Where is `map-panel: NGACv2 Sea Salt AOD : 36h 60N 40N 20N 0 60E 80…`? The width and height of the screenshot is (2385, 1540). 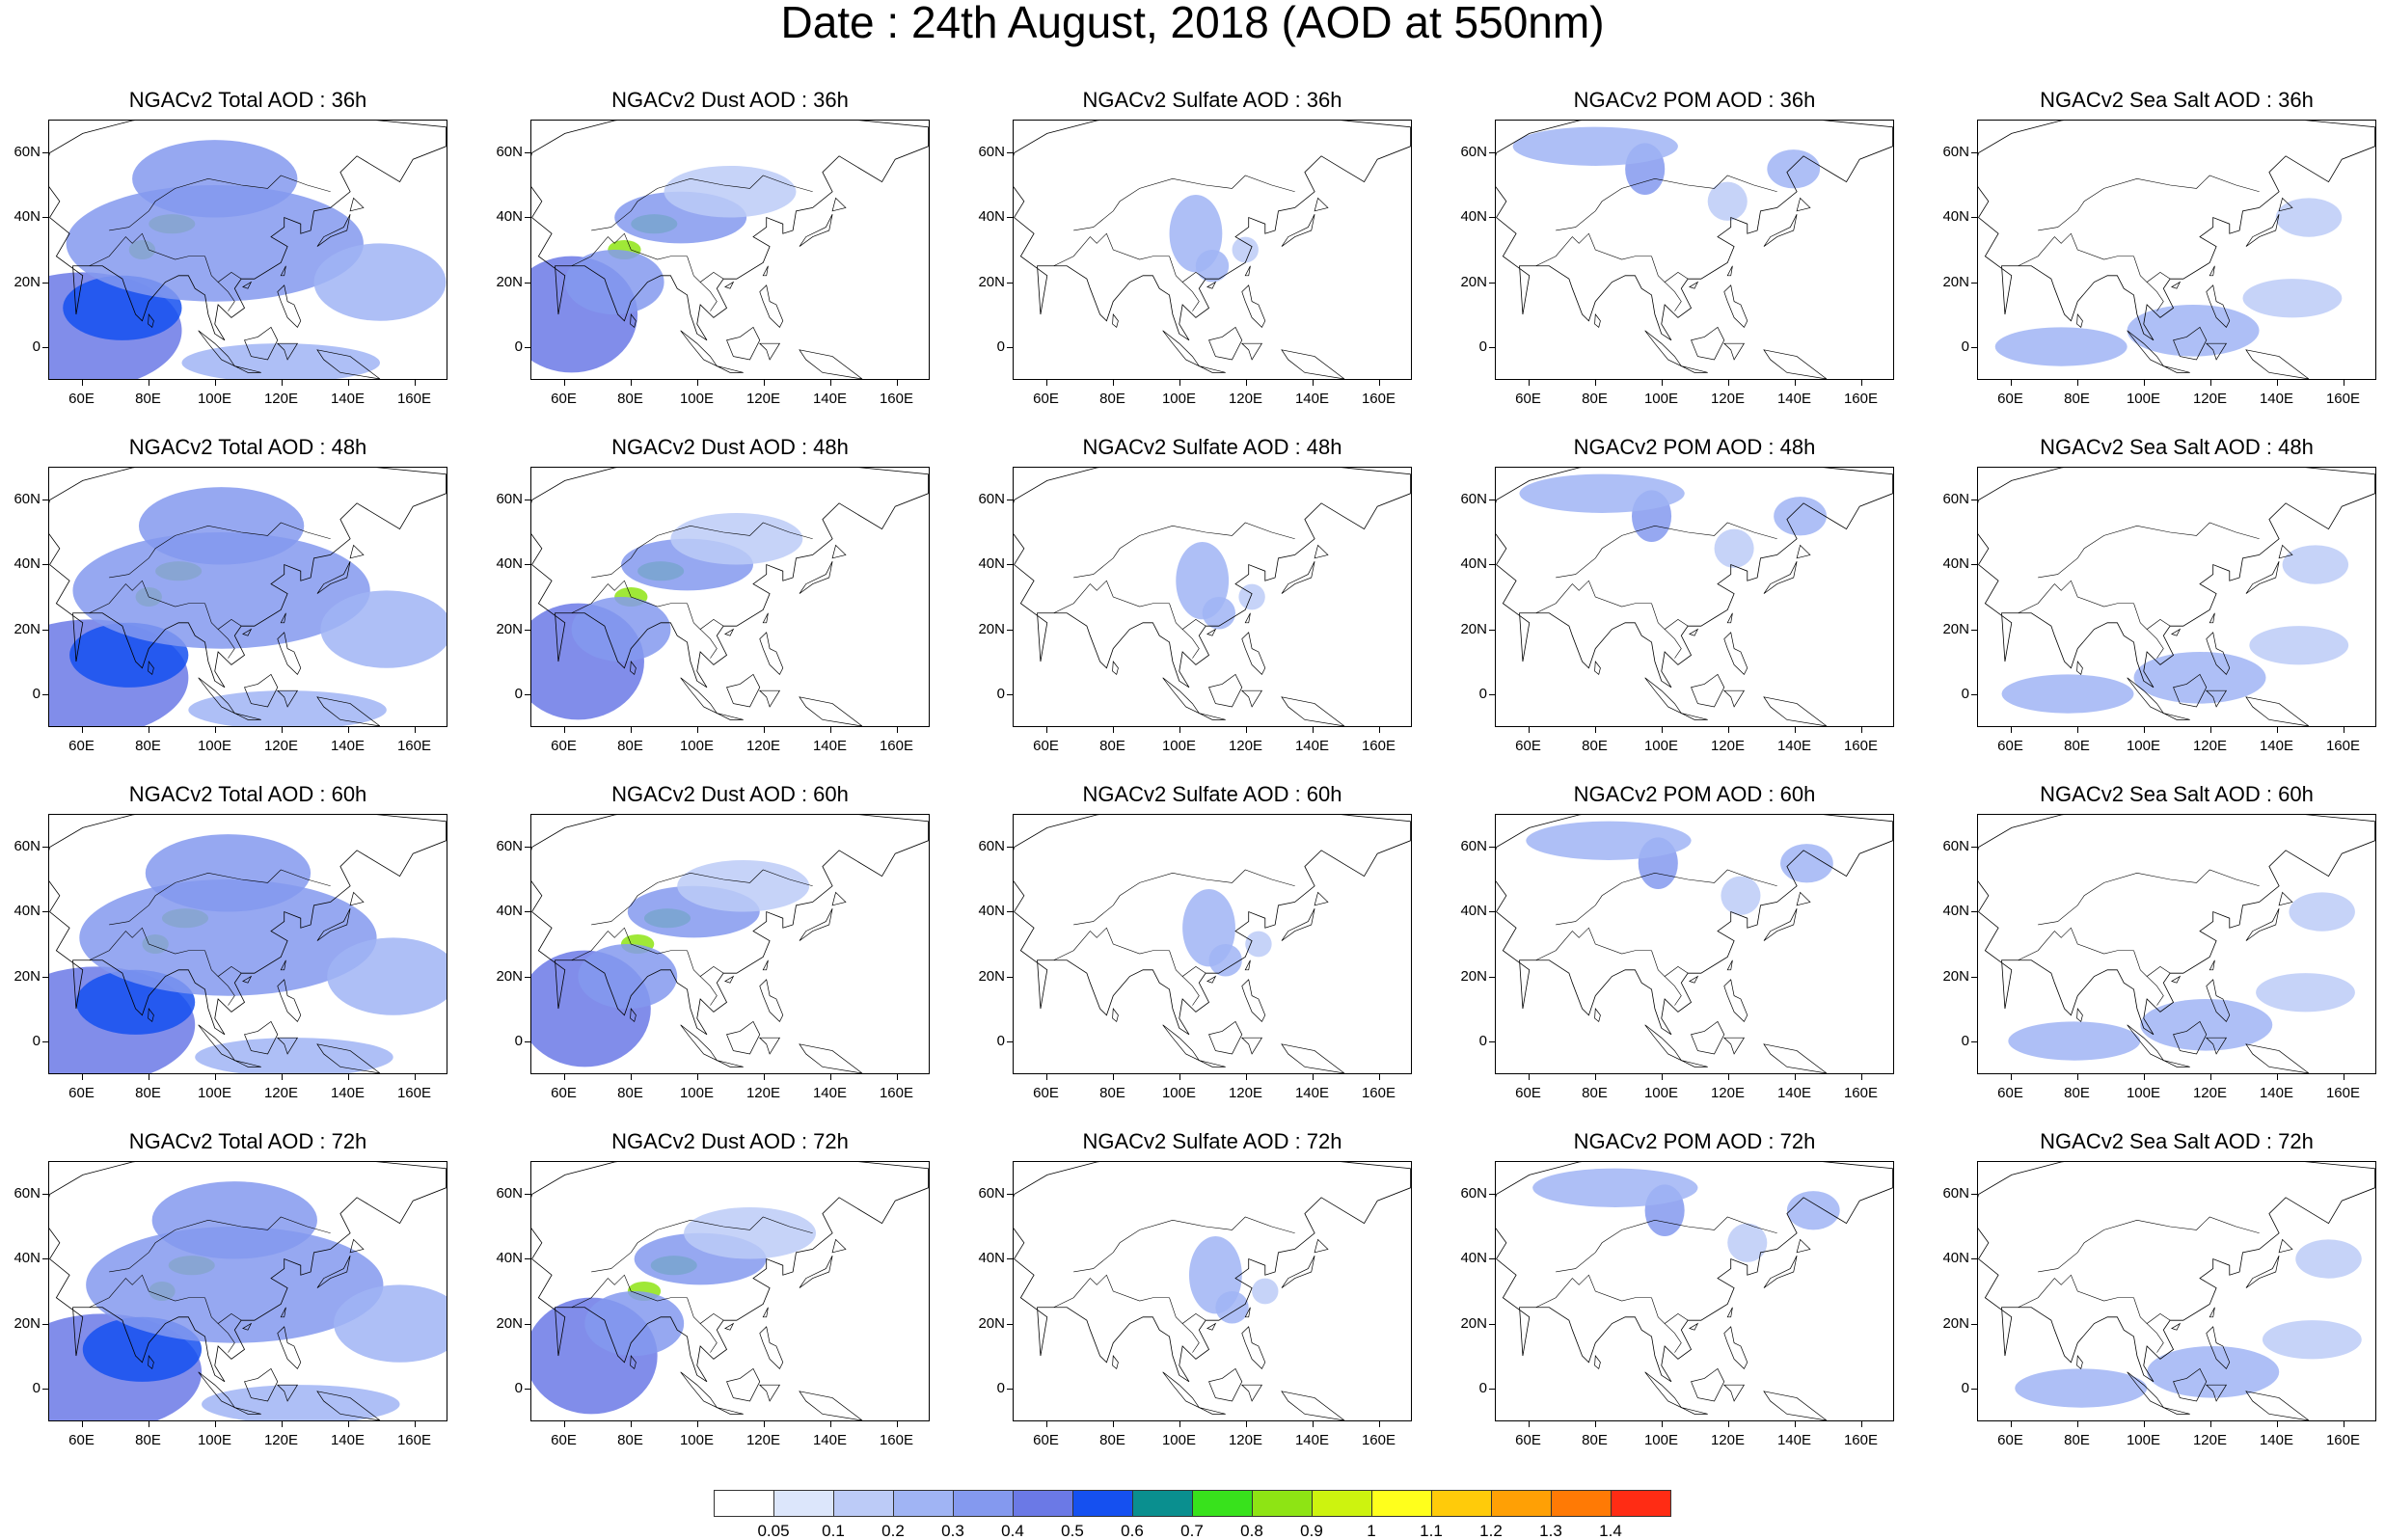 map-panel: NGACv2 Sea Salt AOD : 36h 60N 40N 20N 0 60E 80… is located at coordinates (2152, 253).